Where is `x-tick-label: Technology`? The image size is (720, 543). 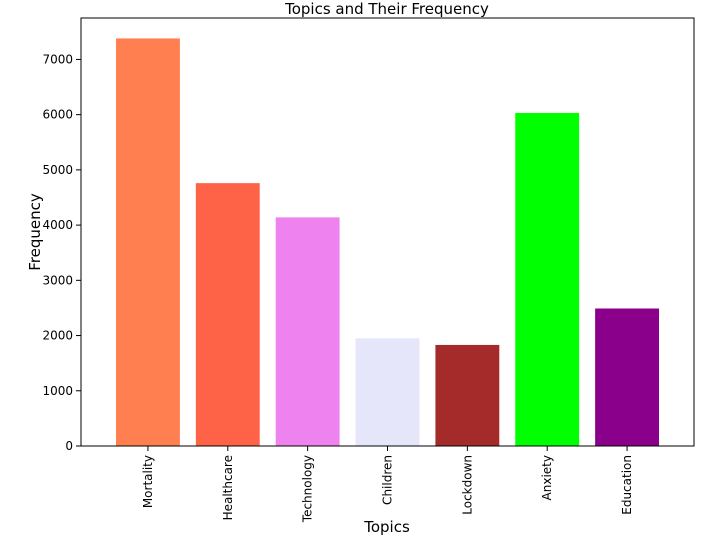
x-tick-label: Technology is located at coordinates (308, 489).